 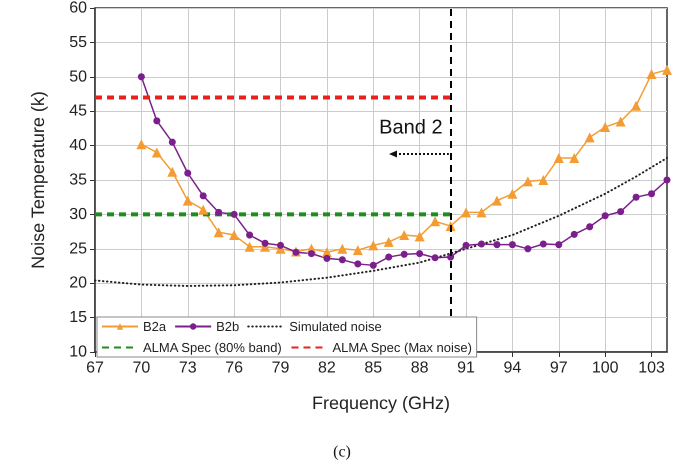 What do you see at coordinates (342, 452) in the screenshot?
I see `text: (c)` at bounding box center [342, 452].